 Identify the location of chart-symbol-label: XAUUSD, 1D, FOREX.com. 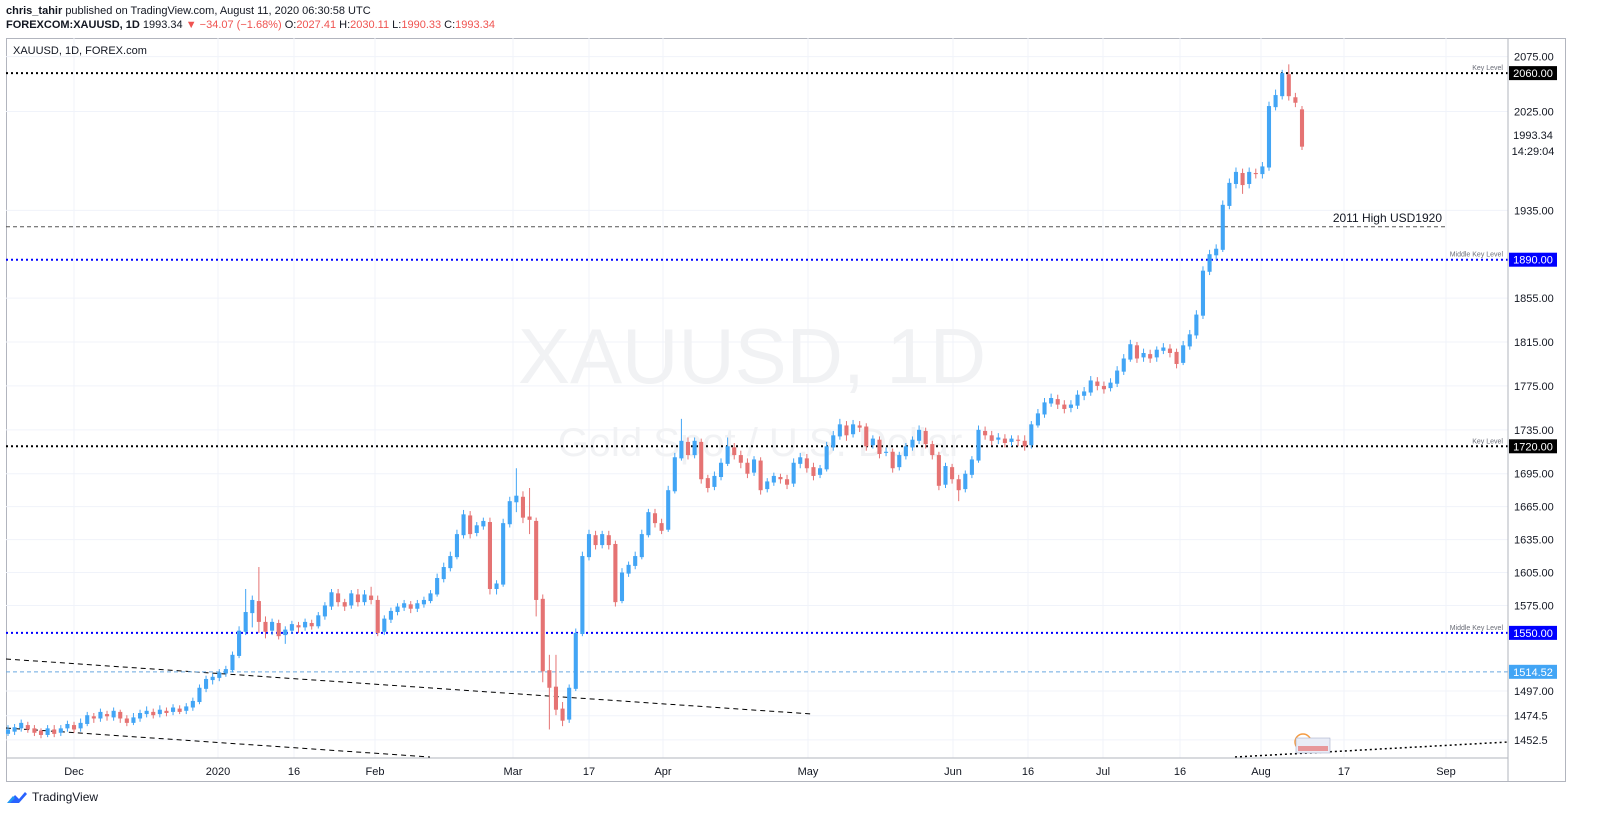
(80, 51).